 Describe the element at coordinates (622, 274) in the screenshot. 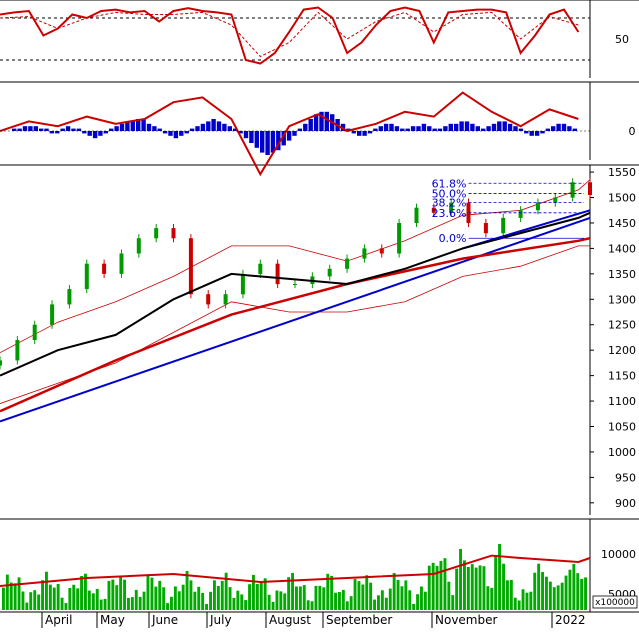

I see `price-tick-label: 1350` at that location.